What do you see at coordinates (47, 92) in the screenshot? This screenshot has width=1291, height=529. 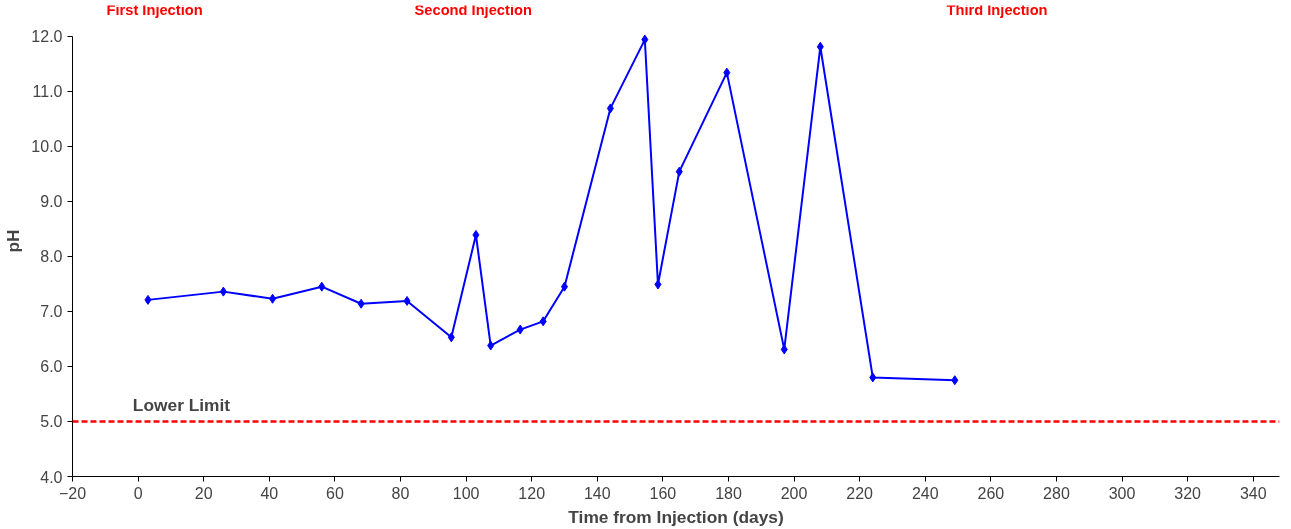 I see `y-tick-label: 11.0` at bounding box center [47, 92].